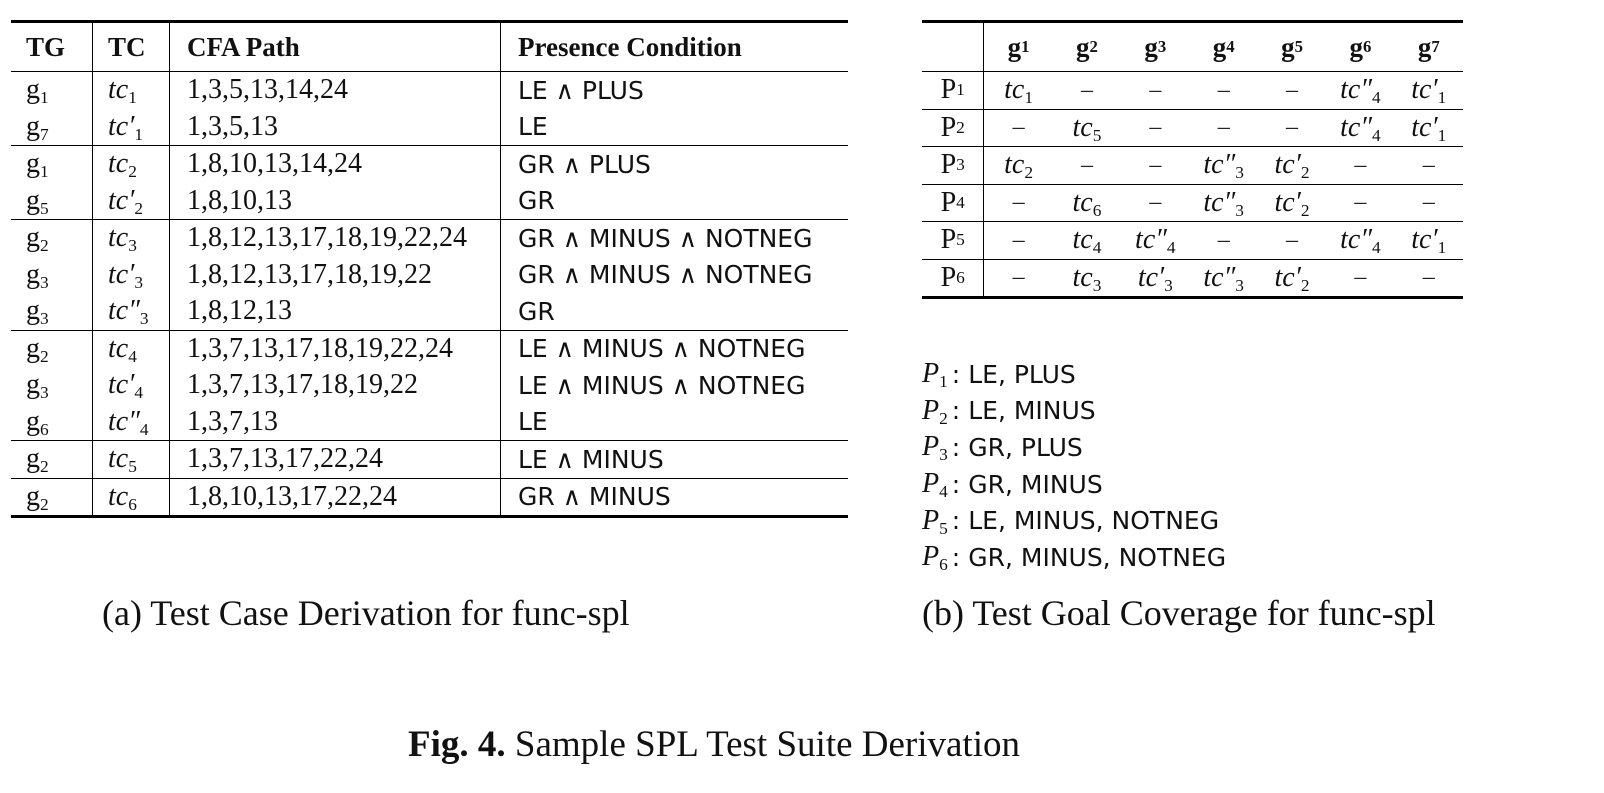 Image resolution: width=1604 pixels, height=793 pixels. Describe the element at coordinates (1155, 278) in the screenshot. I see `test-case: tc′3` at that location.